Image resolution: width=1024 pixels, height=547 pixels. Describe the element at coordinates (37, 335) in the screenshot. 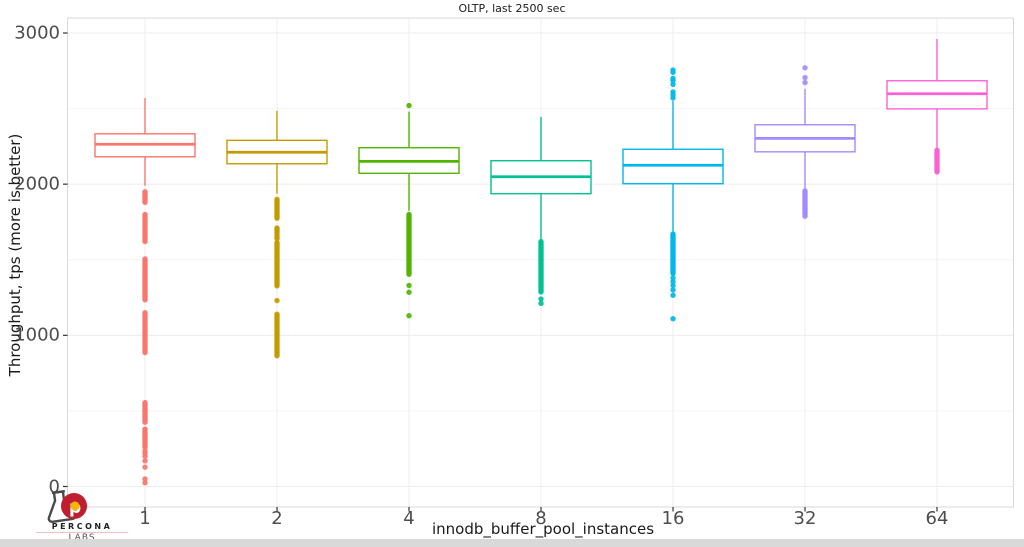

I see `y-tick-label: 1000` at that location.